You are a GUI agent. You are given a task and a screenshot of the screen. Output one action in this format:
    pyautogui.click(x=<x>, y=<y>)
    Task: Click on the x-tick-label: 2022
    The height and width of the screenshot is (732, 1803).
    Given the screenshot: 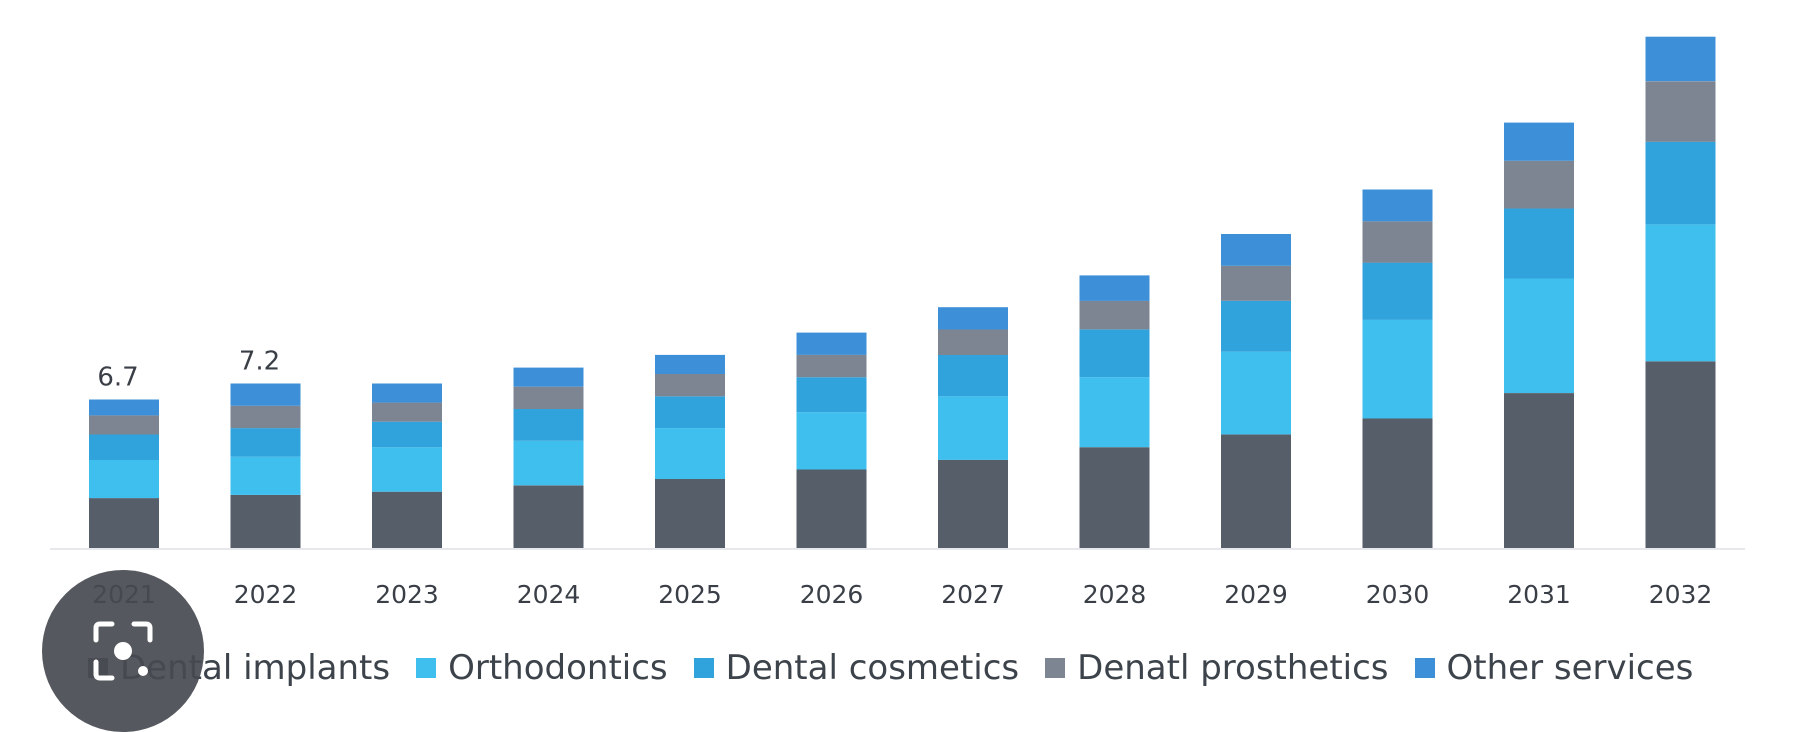 What is the action you would take?
    pyautogui.click(x=266, y=594)
    